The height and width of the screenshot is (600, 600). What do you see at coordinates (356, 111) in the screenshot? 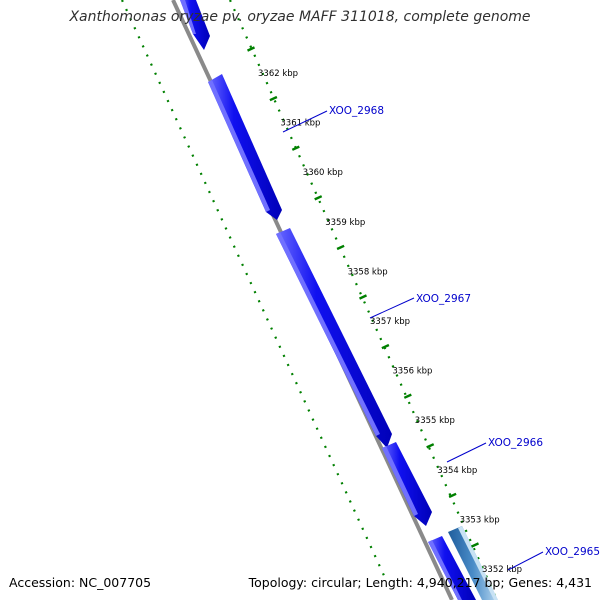
I see `gene-label-xoo-2968: XOO_2968` at bounding box center [356, 111].